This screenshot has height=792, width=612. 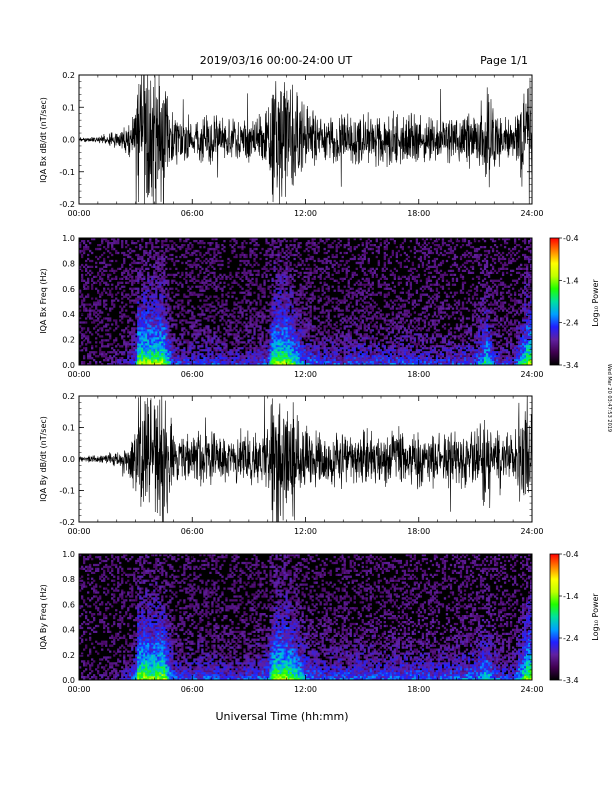 What do you see at coordinates (418, 374) in the screenshot?
I see `x-tick-label: 18:00` at bounding box center [418, 374].